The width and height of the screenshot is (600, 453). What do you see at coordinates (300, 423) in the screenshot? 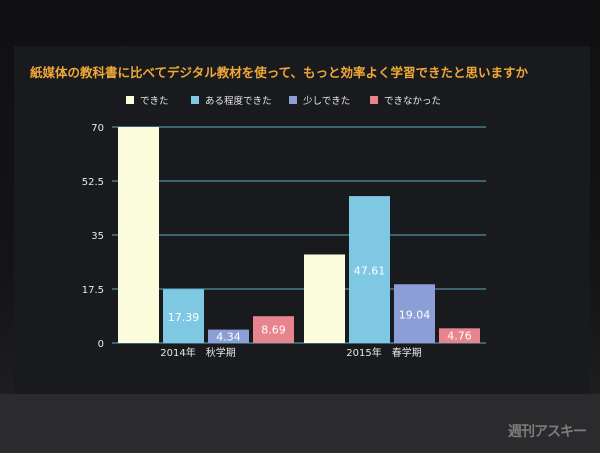
I see `bottom-band` at bounding box center [300, 423].